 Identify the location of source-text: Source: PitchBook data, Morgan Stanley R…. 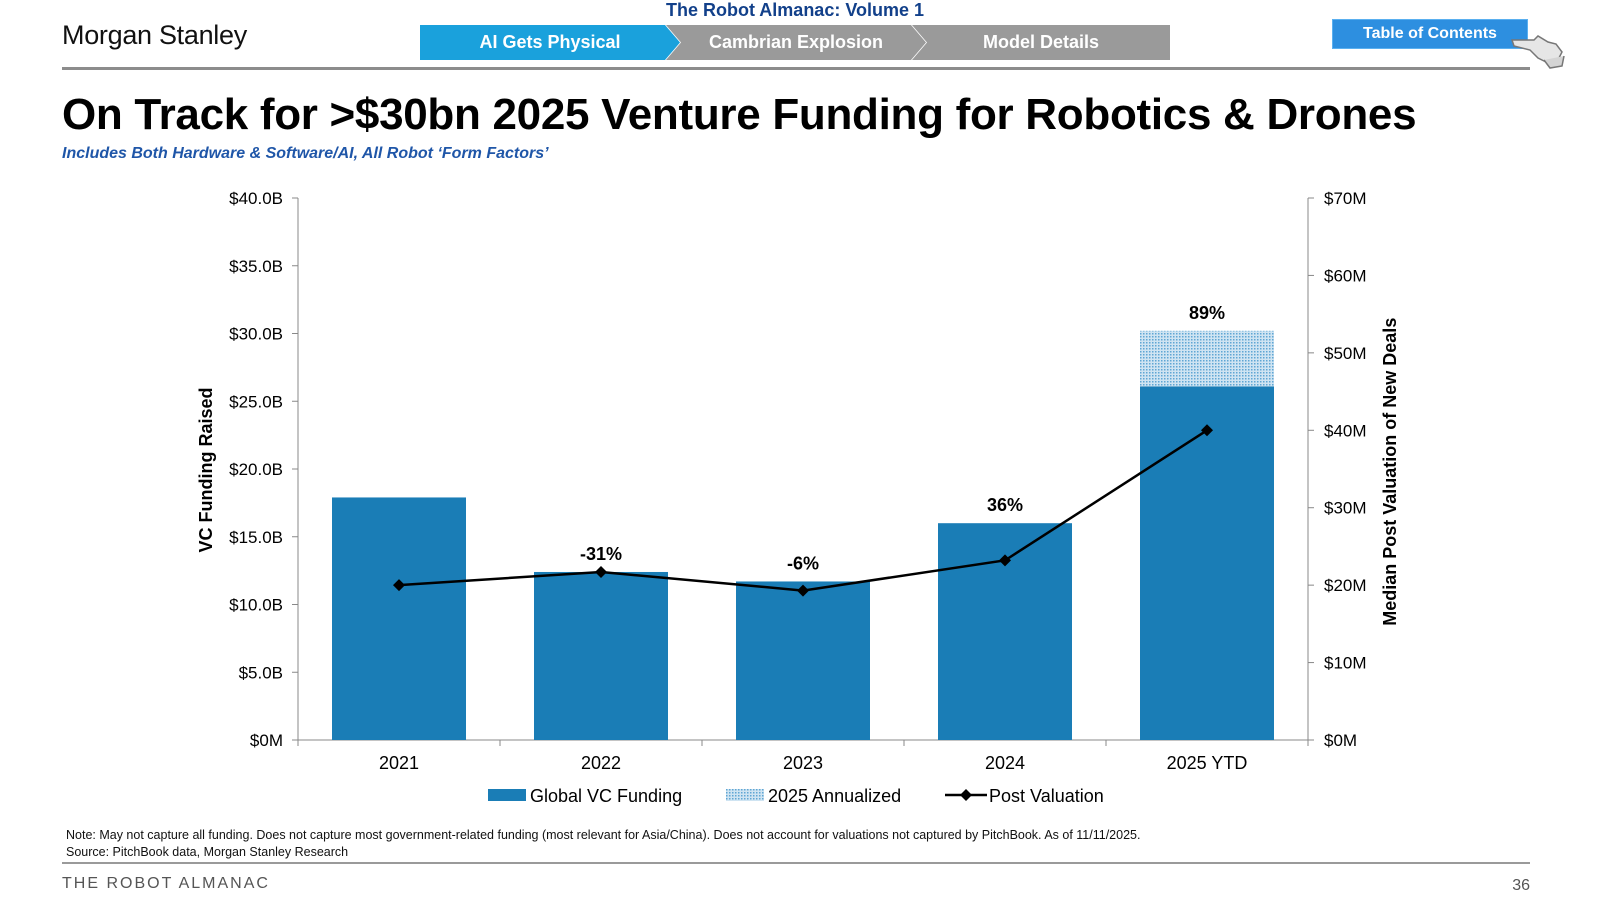
(207, 852).